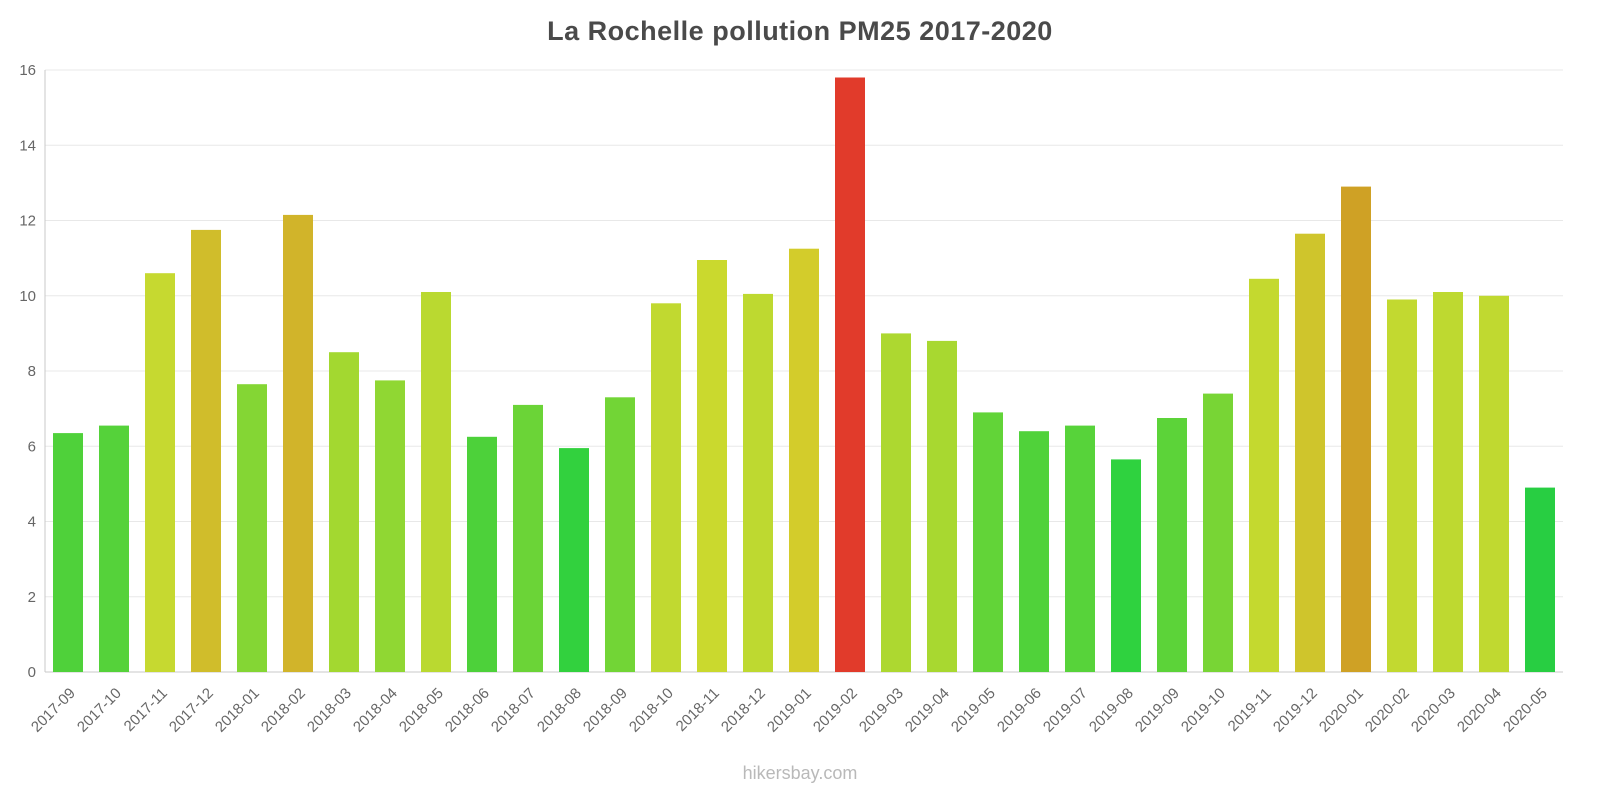 The width and height of the screenshot is (1600, 800). Describe the element at coordinates (237, 710) in the screenshot. I see `x-axis-label: 2018-01` at that location.